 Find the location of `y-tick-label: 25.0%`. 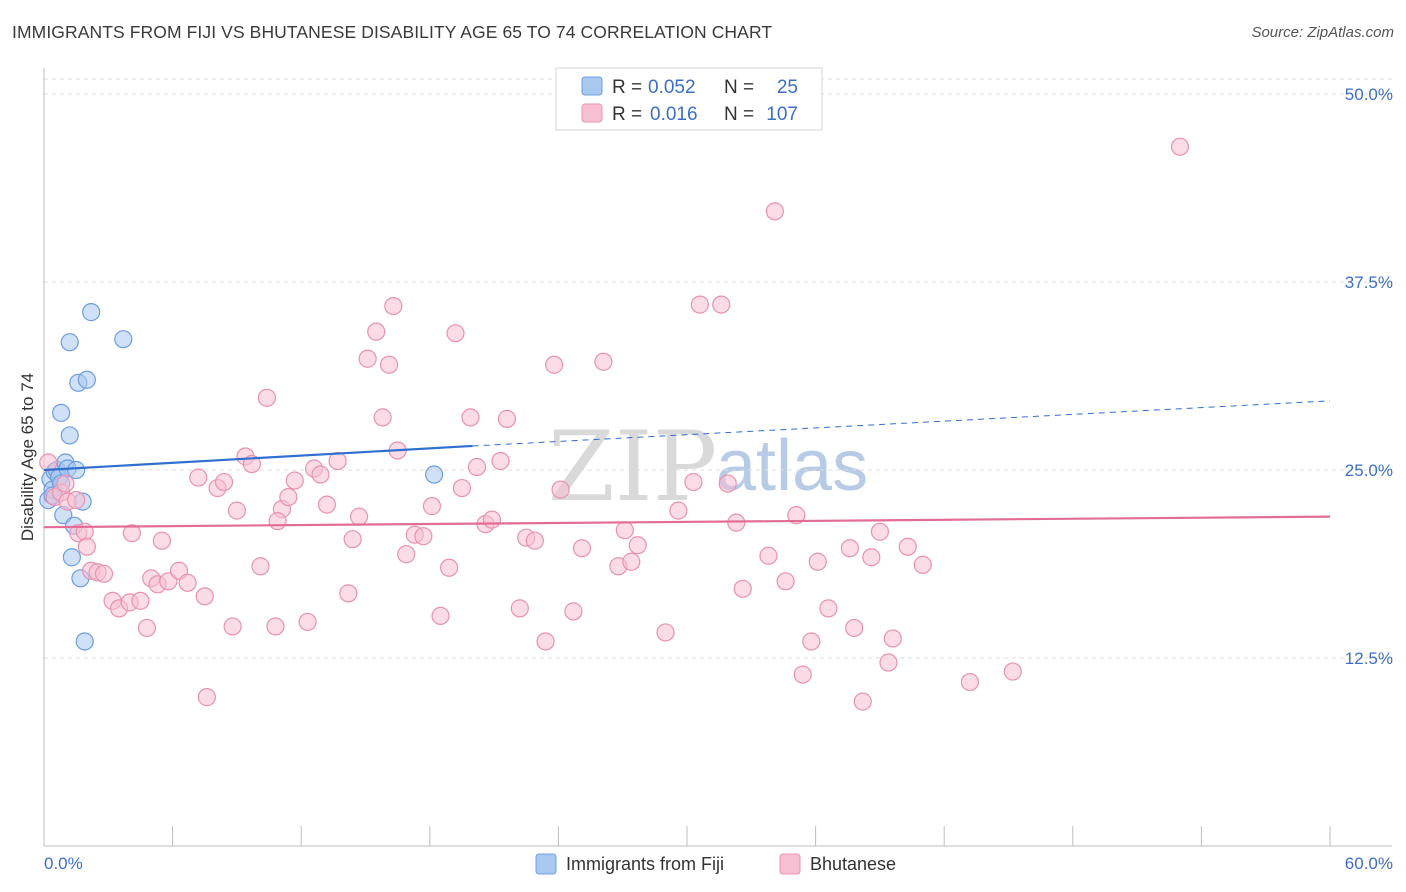

y-tick-label: 25.0% is located at coordinates (1369, 470).